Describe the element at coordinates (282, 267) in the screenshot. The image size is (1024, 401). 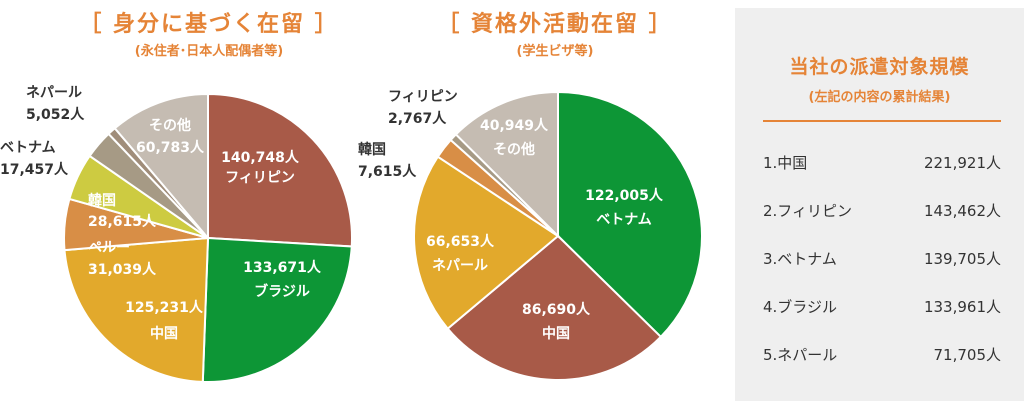
I see `slice-value-label: 133,671人` at that location.